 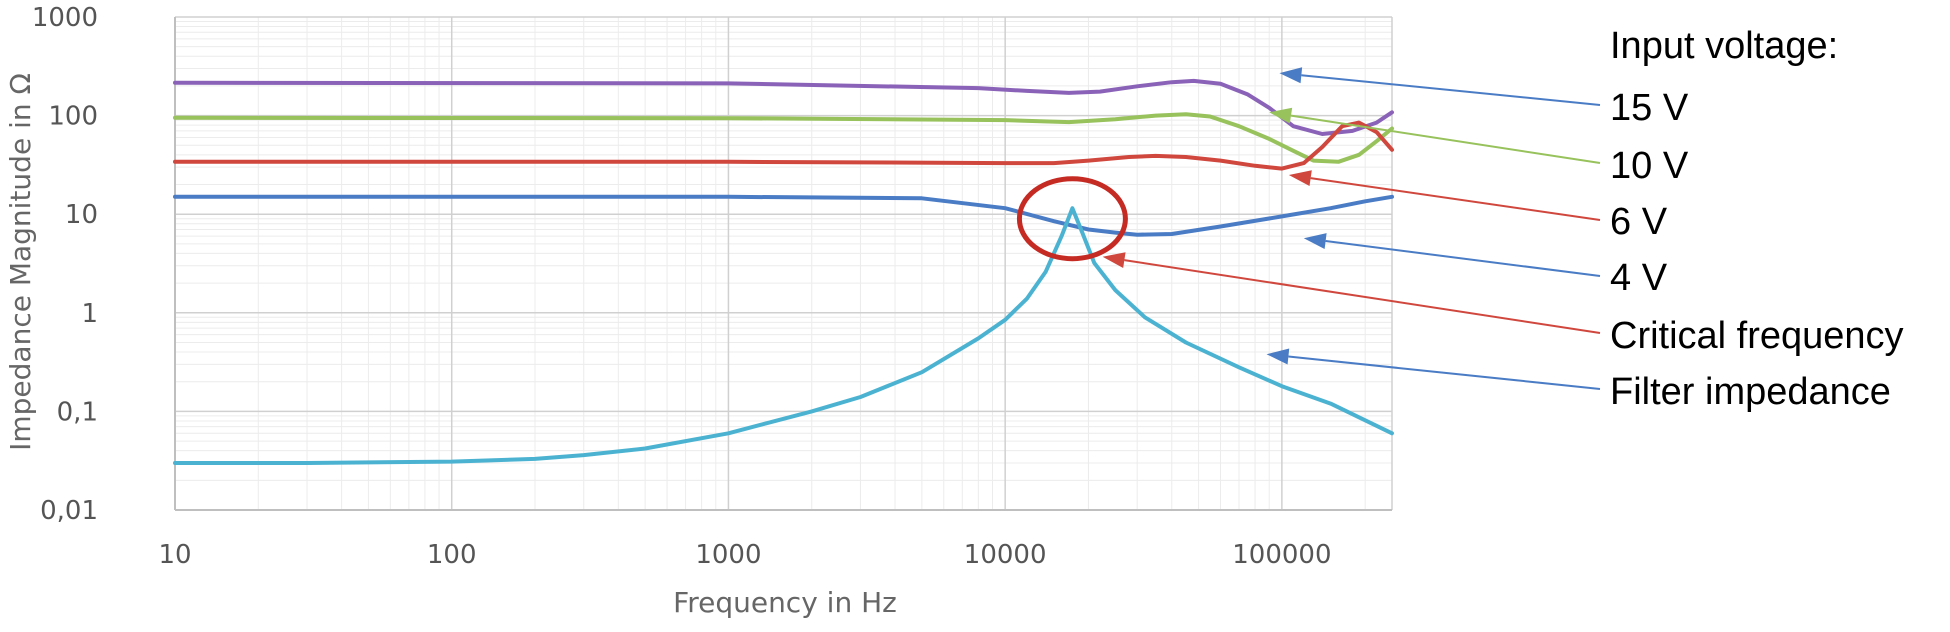 I want to click on y-tick-label: 1000, so click(x=65, y=18).